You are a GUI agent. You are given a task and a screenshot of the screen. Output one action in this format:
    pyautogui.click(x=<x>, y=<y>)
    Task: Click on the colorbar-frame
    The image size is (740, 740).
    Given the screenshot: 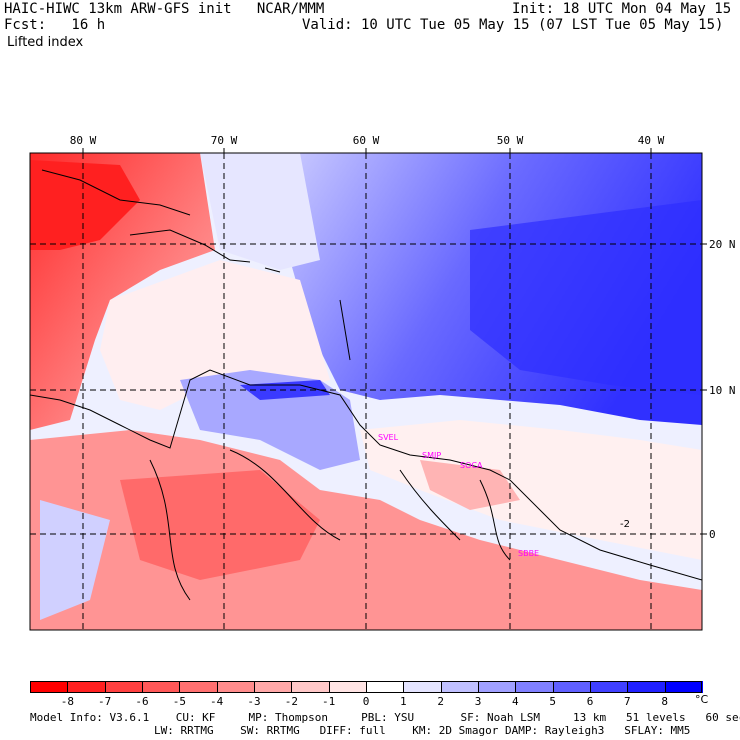 What is the action you would take?
    pyautogui.click(x=366, y=687)
    